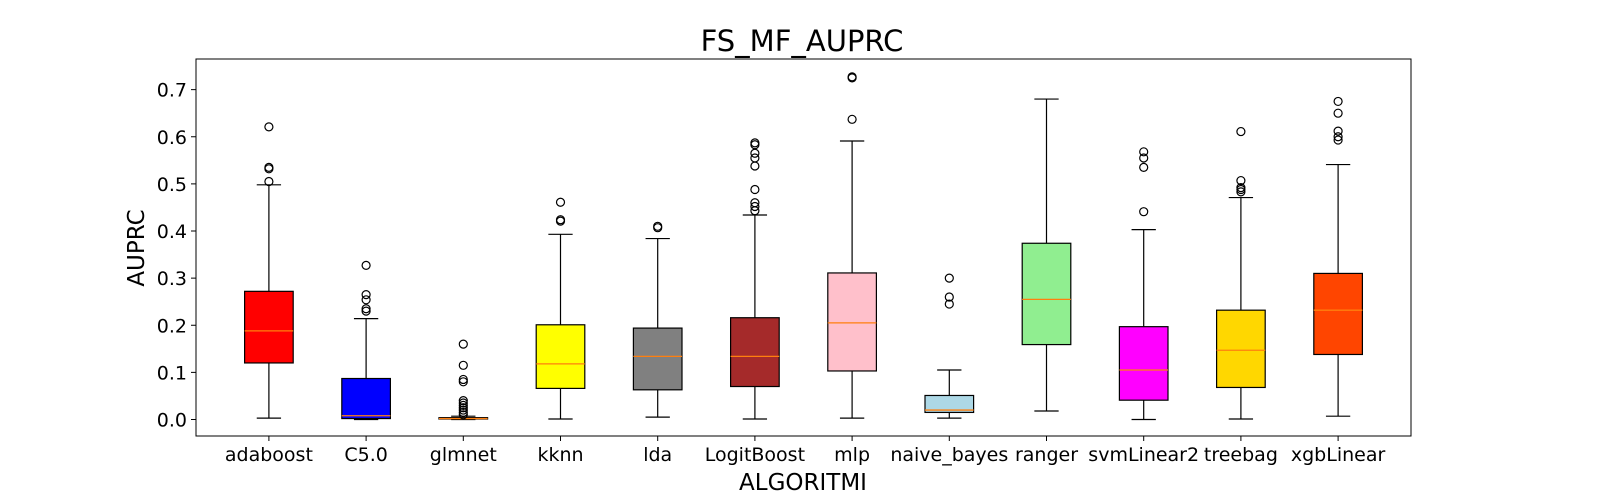  I want to click on box-group-svmLinear2, so click(1143, 284).